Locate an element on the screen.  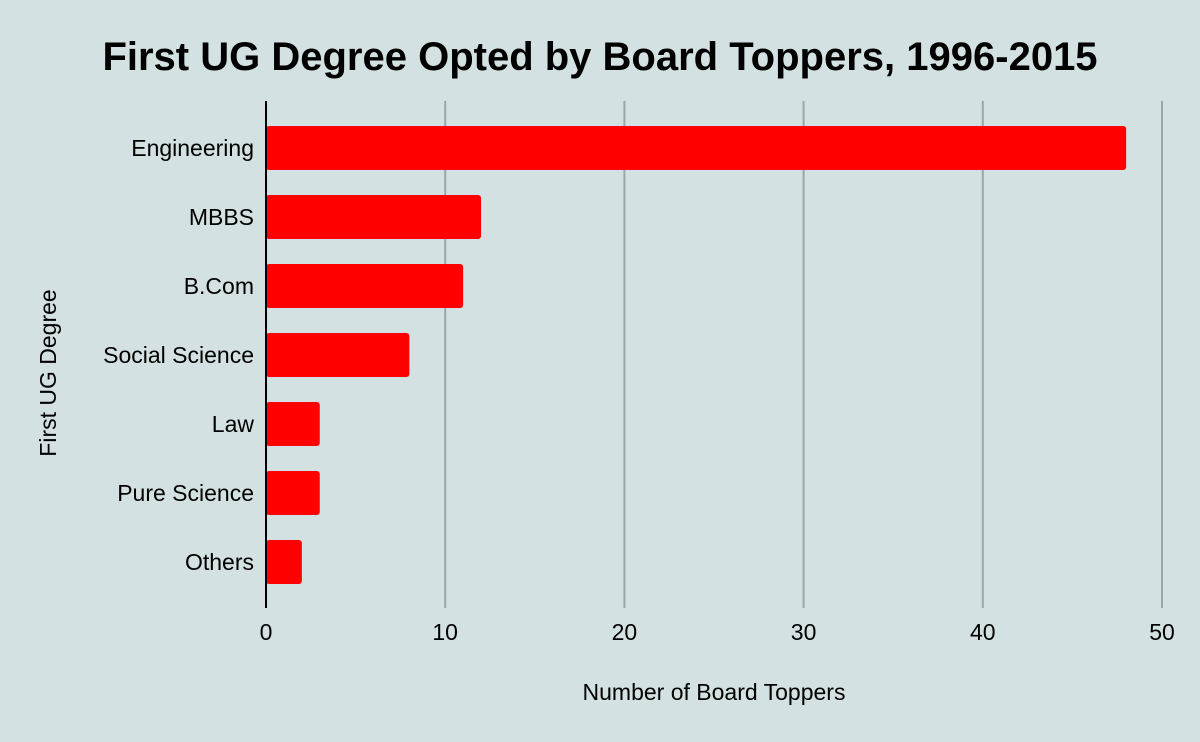
x-tick-label-20: 20 is located at coordinates (625, 632).